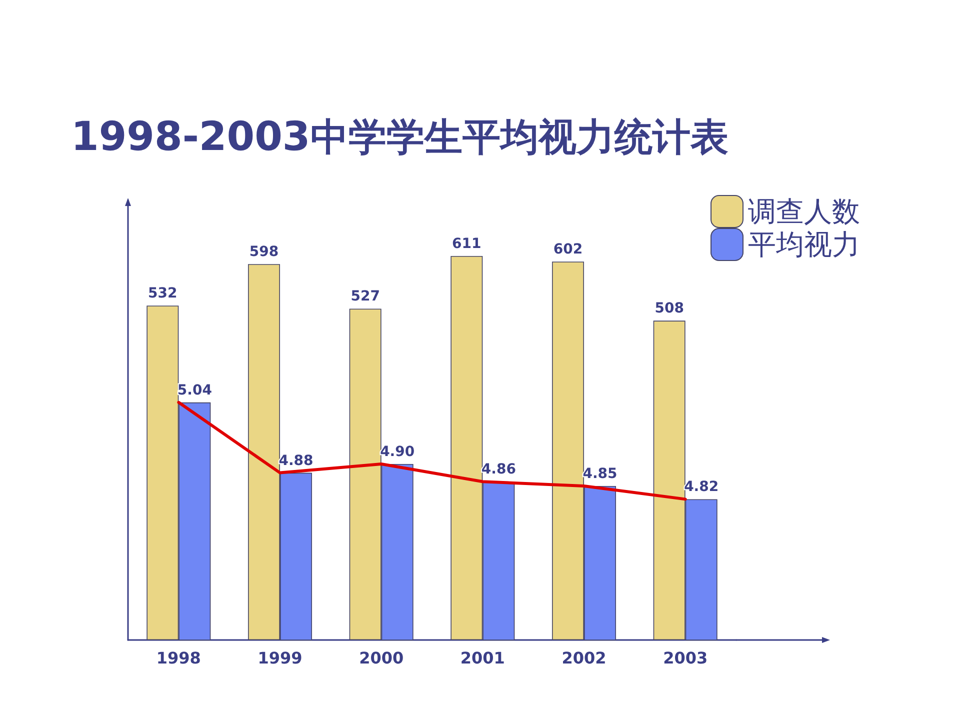 The width and height of the screenshot is (960, 720). I want to click on x-tick-label: 1998, so click(178, 658).